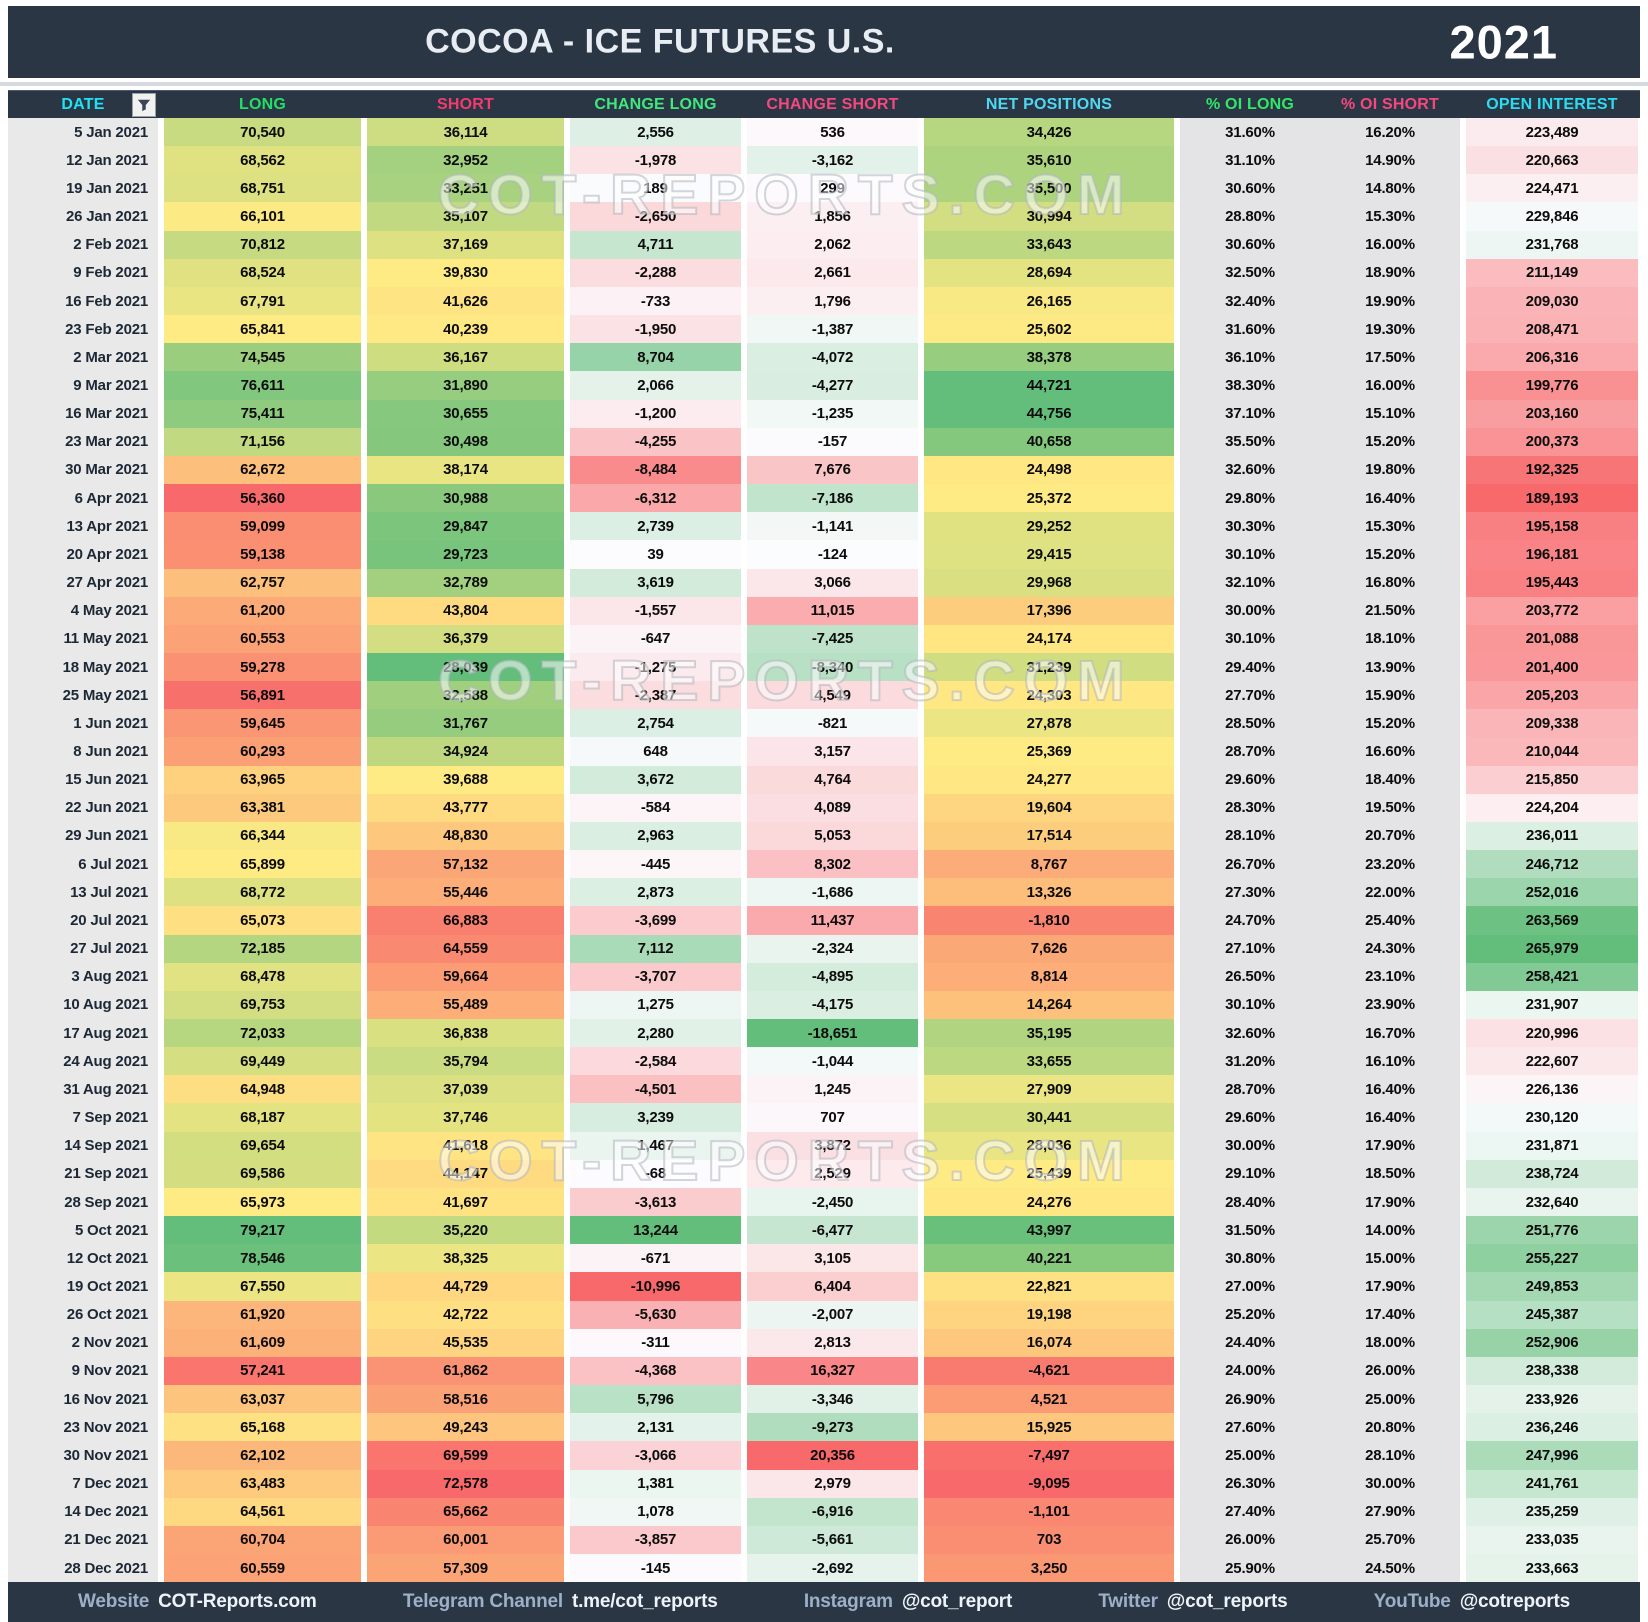  I want to click on cell-open_interest: 192,325, so click(1552, 470).